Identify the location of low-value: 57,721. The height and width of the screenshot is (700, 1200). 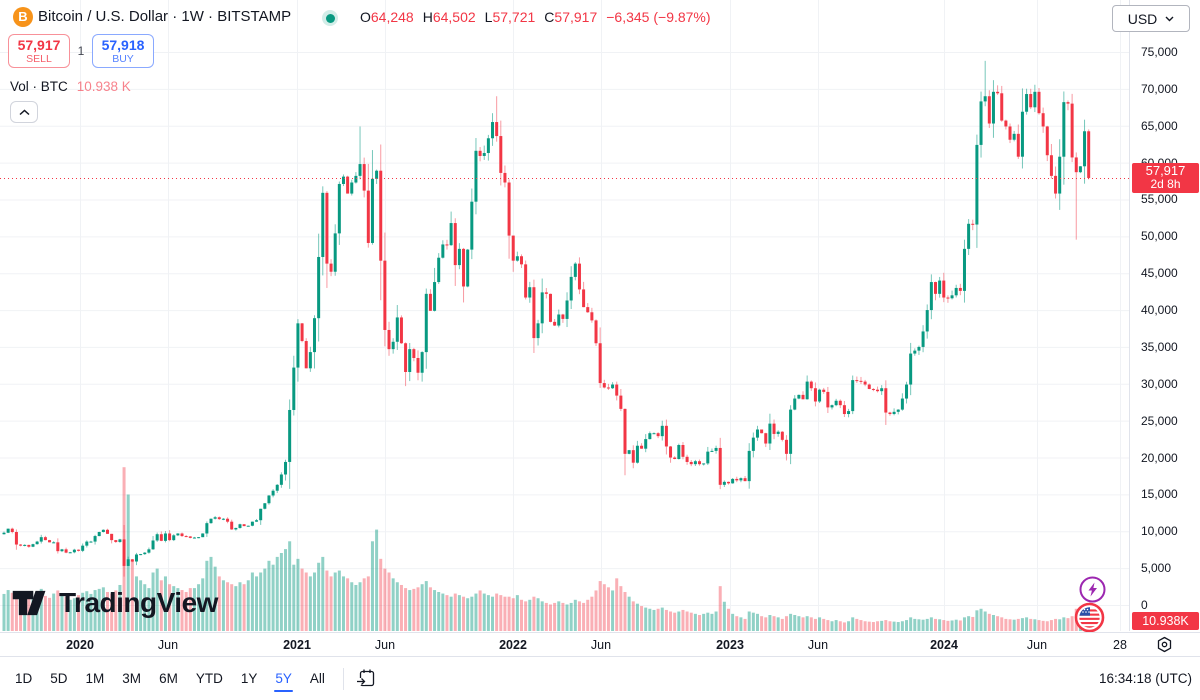
(514, 17).